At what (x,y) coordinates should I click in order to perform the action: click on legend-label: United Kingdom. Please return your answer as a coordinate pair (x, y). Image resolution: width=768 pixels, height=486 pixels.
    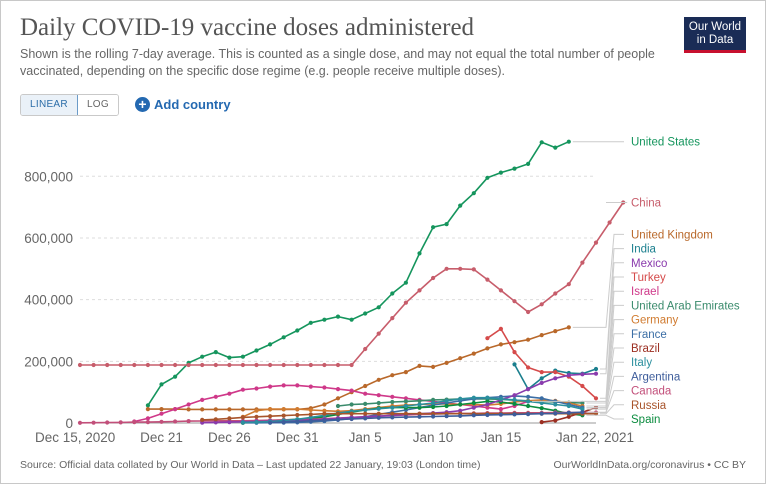
    Looking at the image, I should click on (672, 235).